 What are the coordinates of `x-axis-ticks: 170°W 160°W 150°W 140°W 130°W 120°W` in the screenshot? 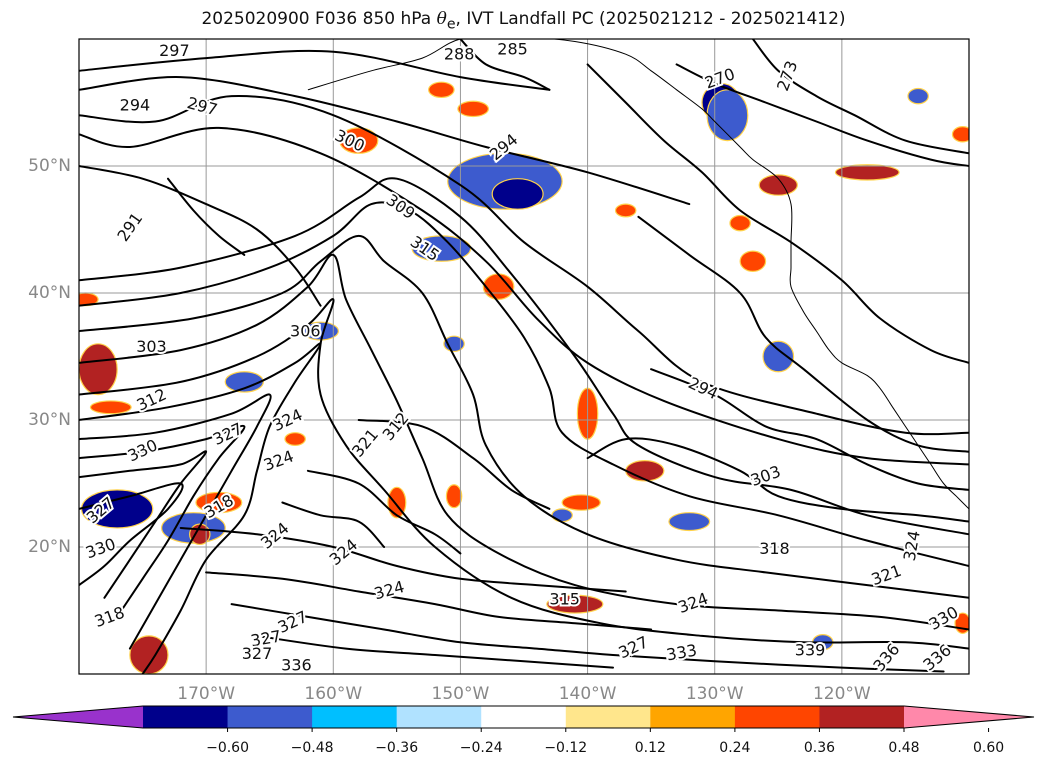 It's located at (524, 694).